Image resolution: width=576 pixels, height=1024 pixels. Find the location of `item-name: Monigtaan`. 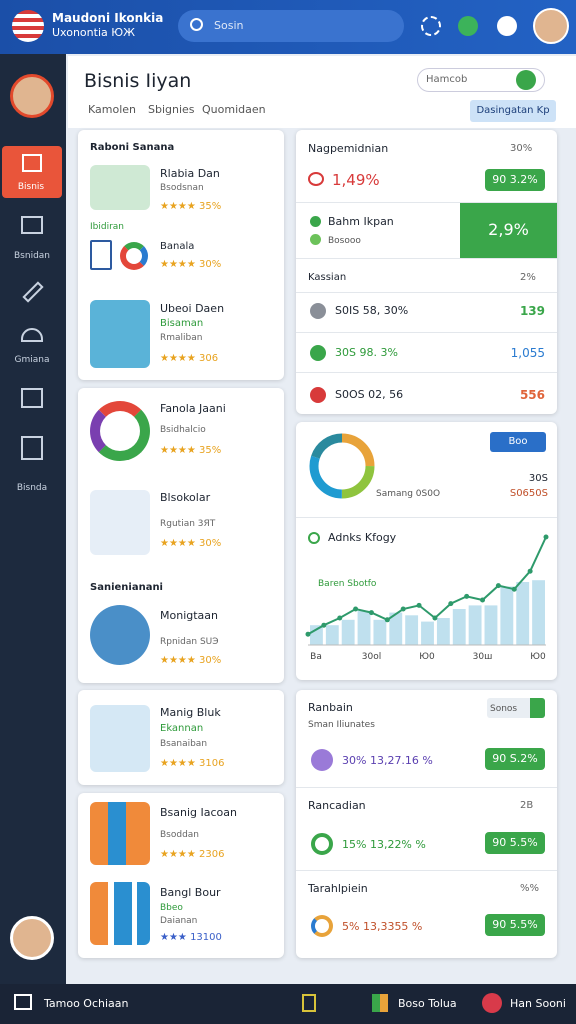

item-name: Monigtaan is located at coordinates (189, 615).